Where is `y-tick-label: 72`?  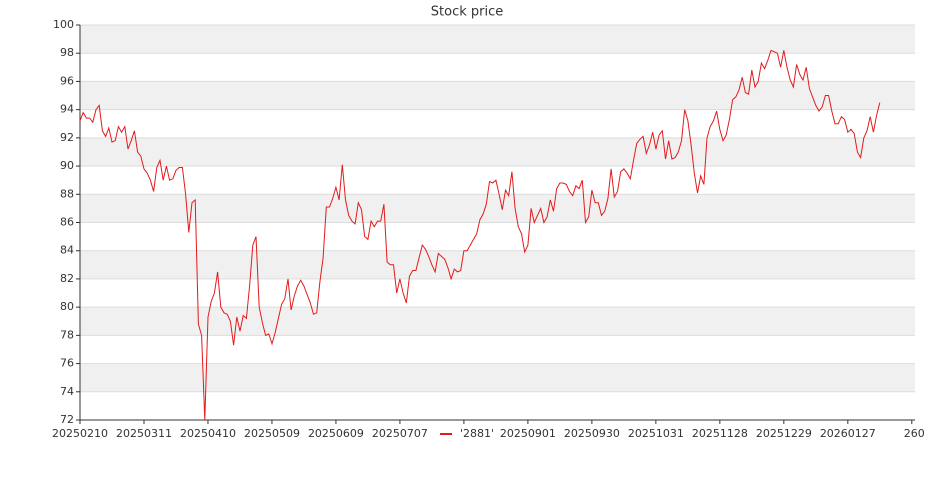
y-tick-label: 72 is located at coordinates (67, 419).